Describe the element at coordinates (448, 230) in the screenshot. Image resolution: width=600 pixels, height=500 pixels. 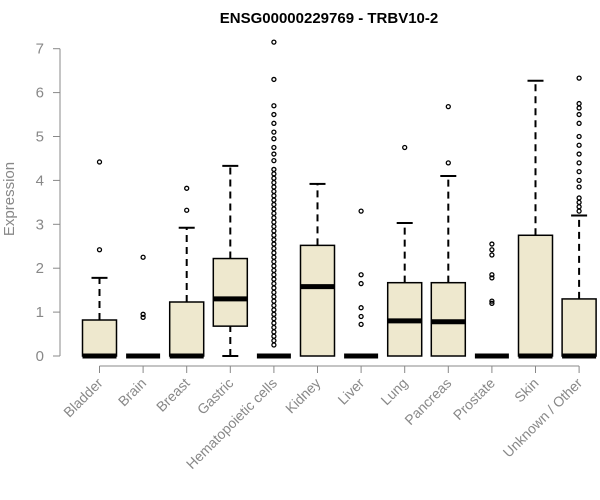
I see `box-pancreas` at that location.